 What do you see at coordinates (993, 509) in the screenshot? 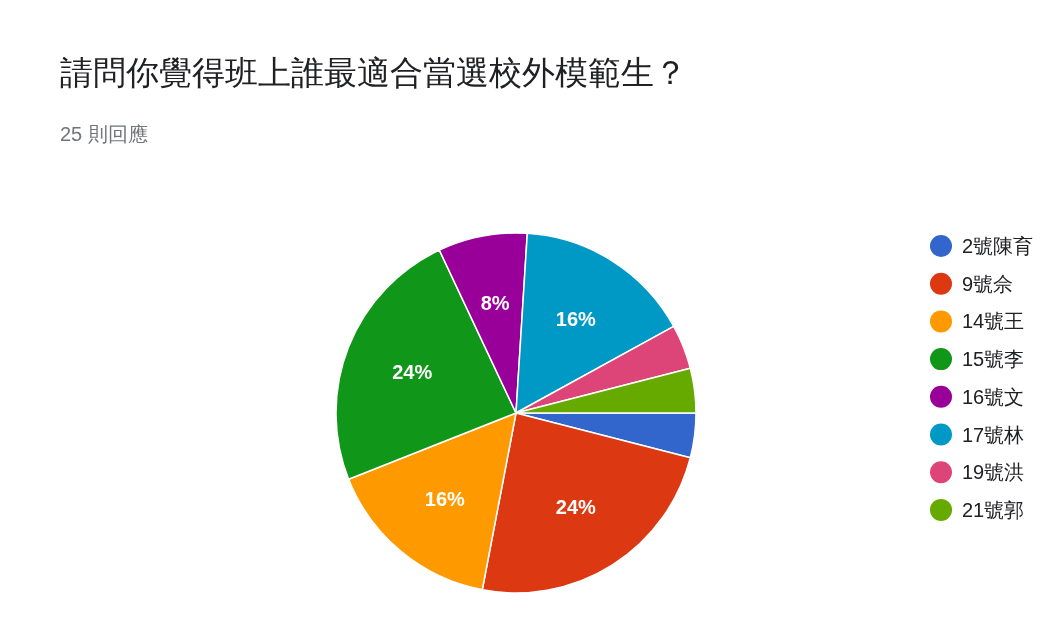
I see `legend-label: 21號郭` at bounding box center [993, 509].